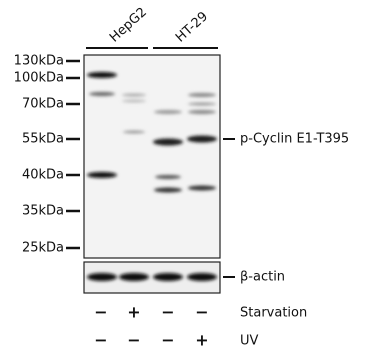 Image resolution: width=374 pixels, height=350 pixels. I want to click on group-label: HT-29, so click(192, 27).